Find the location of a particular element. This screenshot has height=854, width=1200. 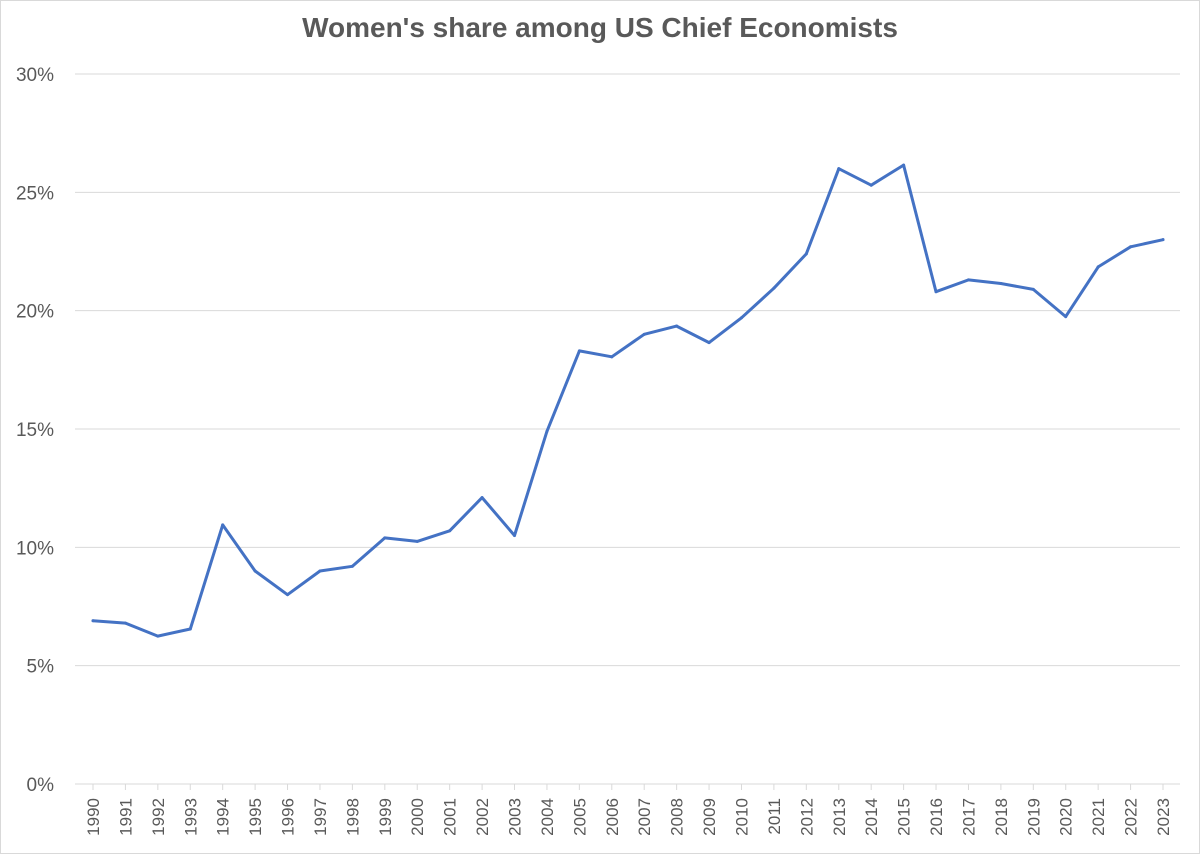

x-tick-label: 2013 is located at coordinates (839, 817).